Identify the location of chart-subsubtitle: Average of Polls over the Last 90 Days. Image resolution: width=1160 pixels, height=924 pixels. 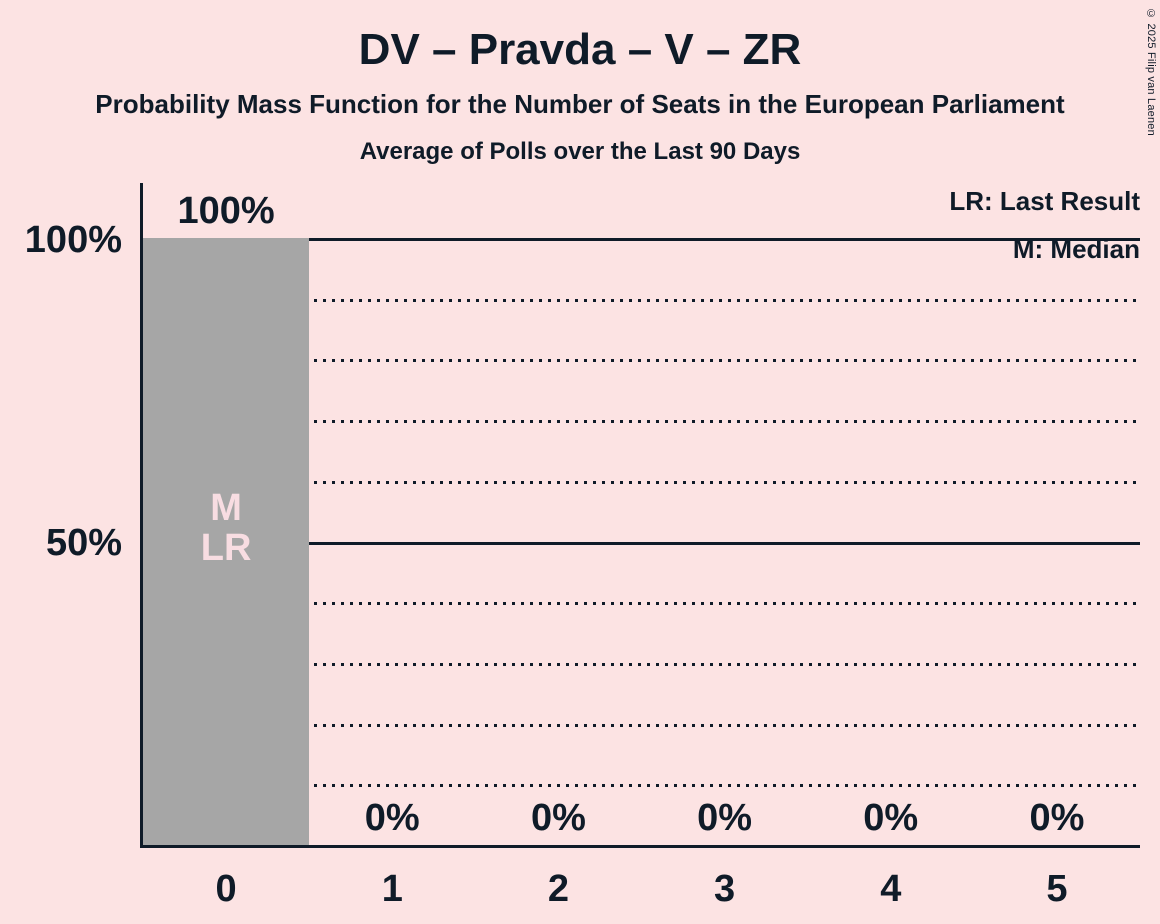
(580, 151).